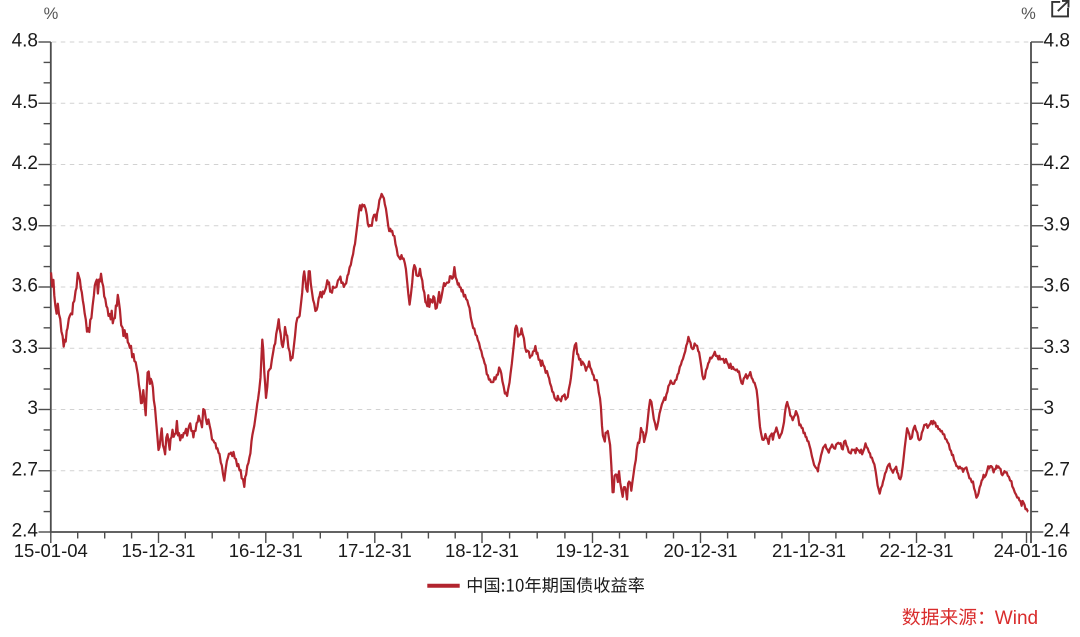  What do you see at coordinates (266, 550) in the screenshot?
I see `svg-text: 16-12-31` at bounding box center [266, 550].